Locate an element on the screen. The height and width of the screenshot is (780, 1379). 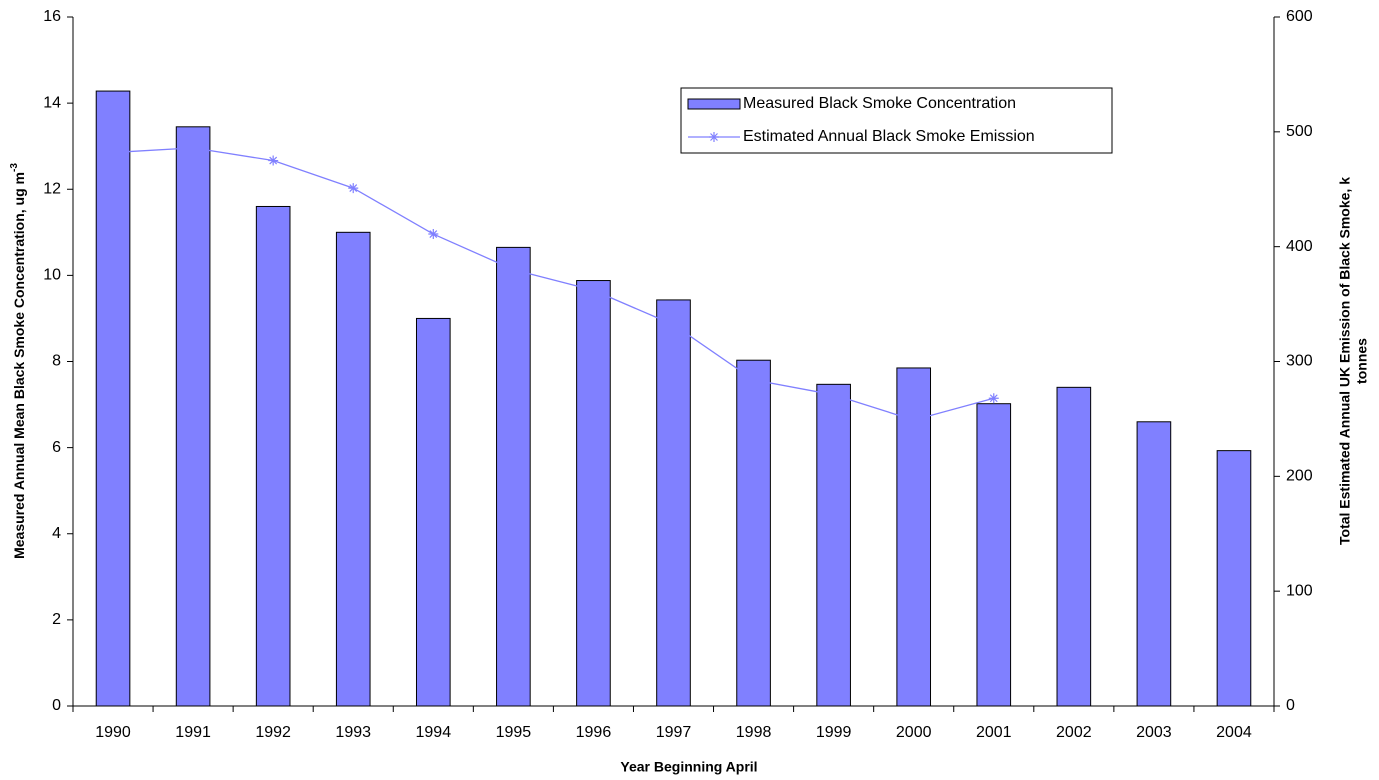
legend-label: Estimated Annual Black Smoke Emission is located at coordinates (889, 136).